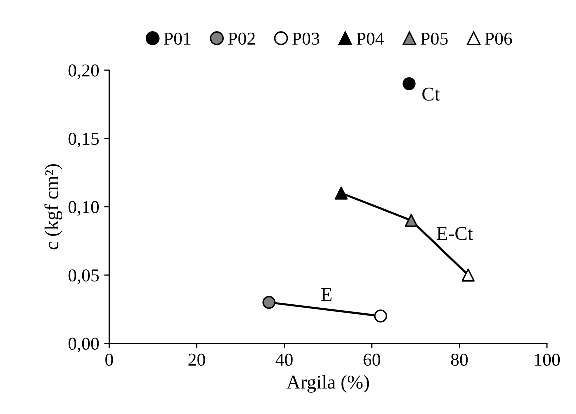 The width and height of the screenshot is (576, 414). Describe the element at coordinates (84, 277) in the screenshot. I see `y-tick-label: 0,05` at that location.